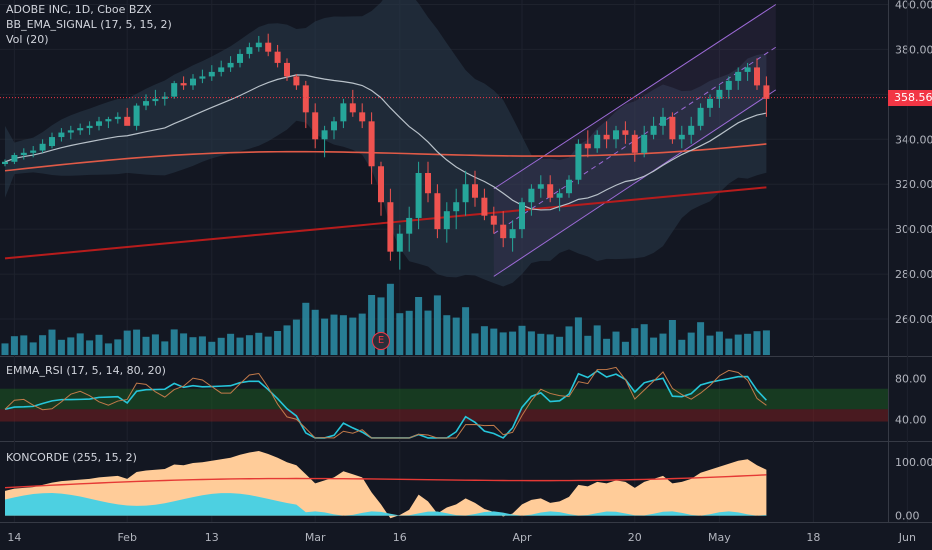  Describe the element at coordinates (913, 274) in the screenshot. I see `y-tick-label: 280.00` at that location.